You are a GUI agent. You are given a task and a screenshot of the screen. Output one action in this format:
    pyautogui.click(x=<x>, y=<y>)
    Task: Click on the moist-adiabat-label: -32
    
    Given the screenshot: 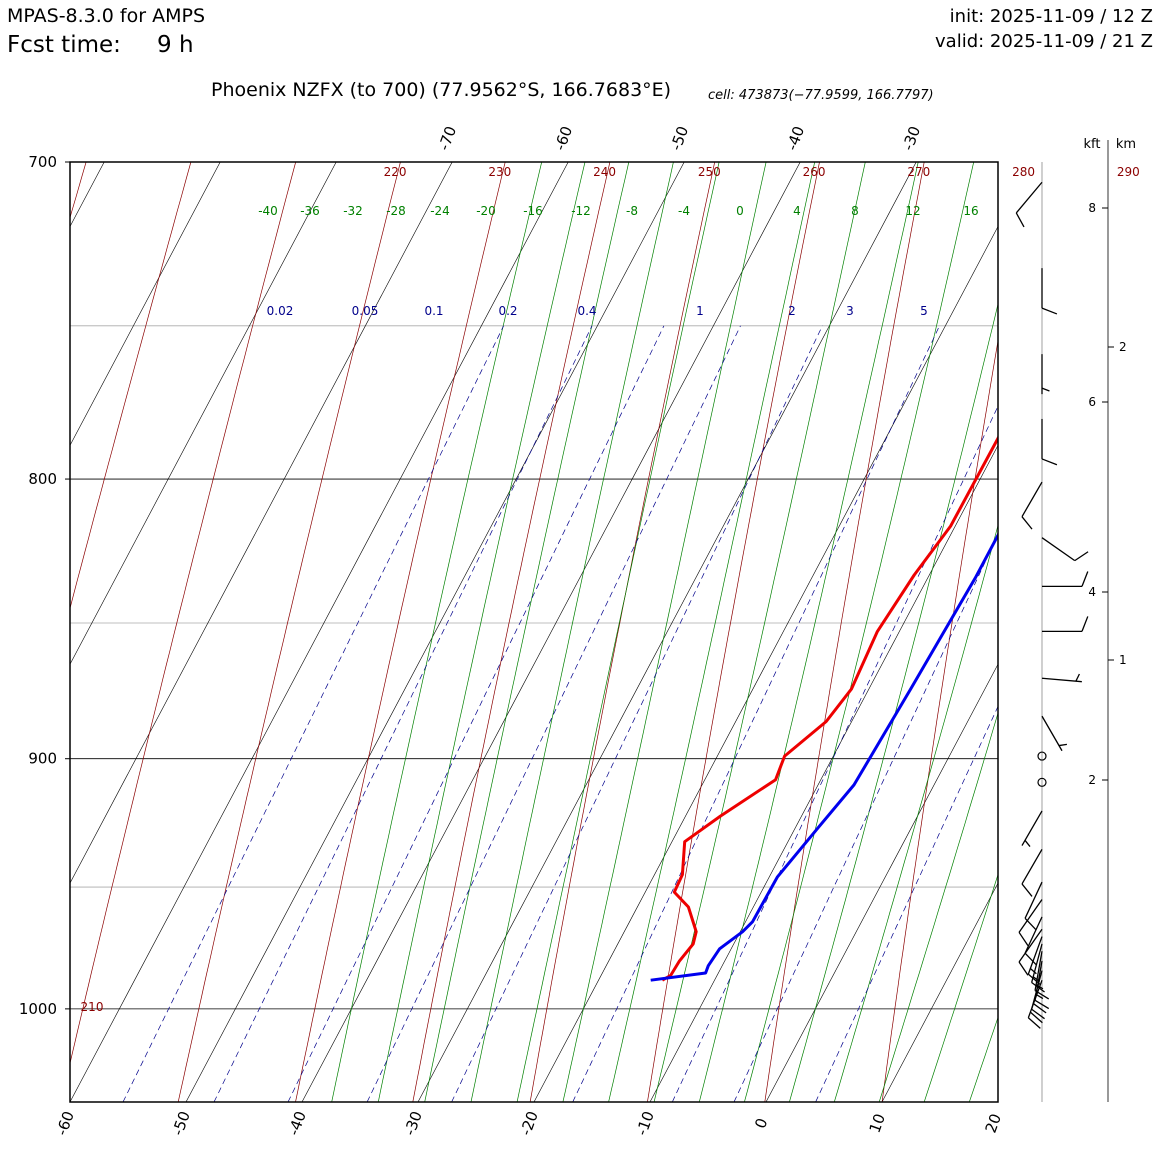 What is the action you would take?
    pyautogui.click(x=353, y=211)
    